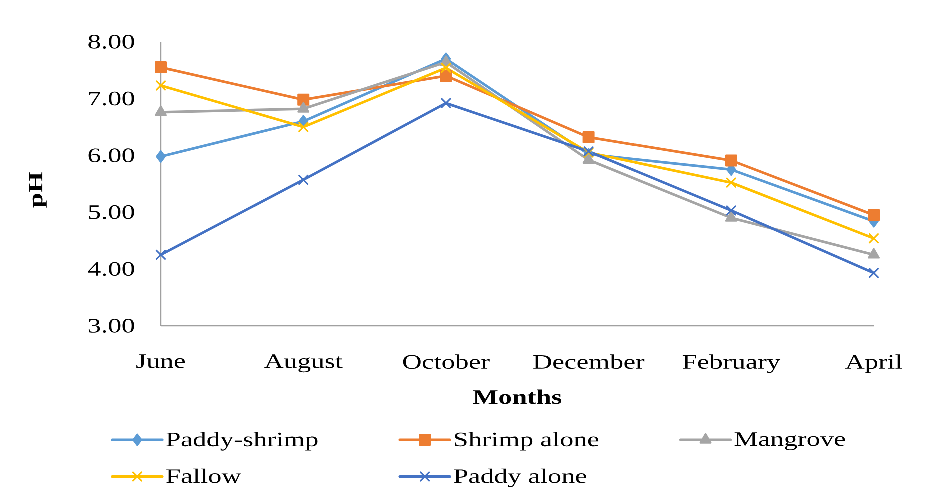  What do you see at coordinates (527, 441) in the screenshot?
I see `legend-label: Shrimp alone` at bounding box center [527, 441].